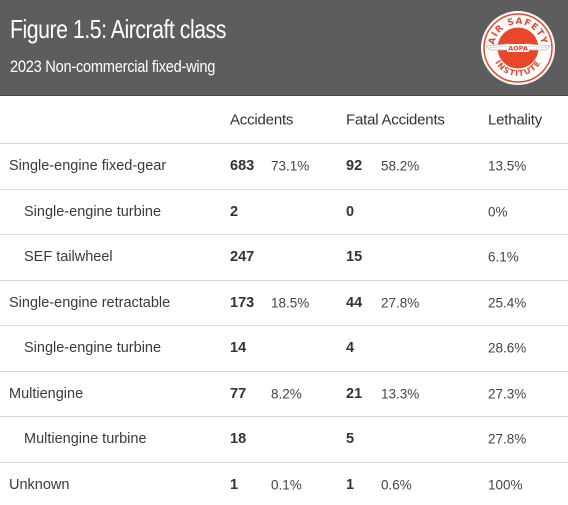  I want to click on accidents-percent: 8.2%, so click(286, 394).